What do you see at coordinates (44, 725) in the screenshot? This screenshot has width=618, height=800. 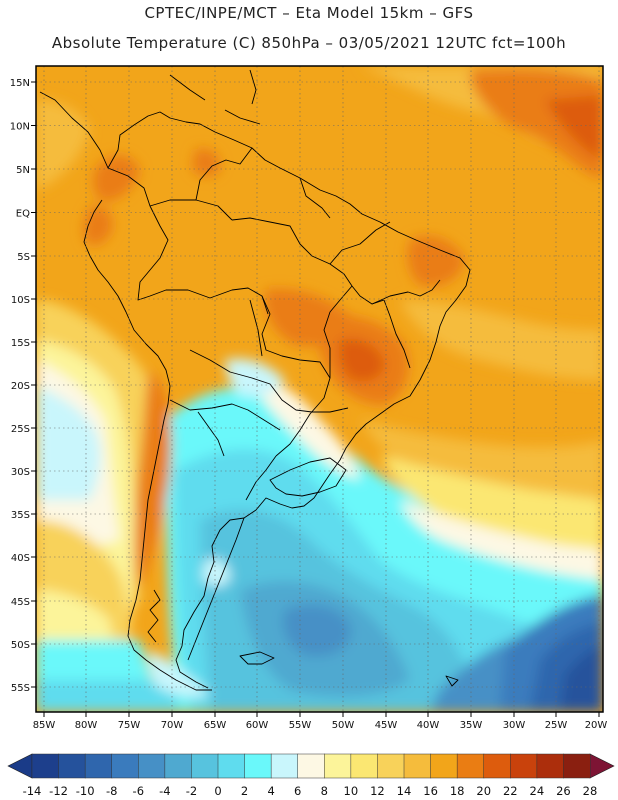 I see `lon-label: 85W` at bounding box center [44, 725].